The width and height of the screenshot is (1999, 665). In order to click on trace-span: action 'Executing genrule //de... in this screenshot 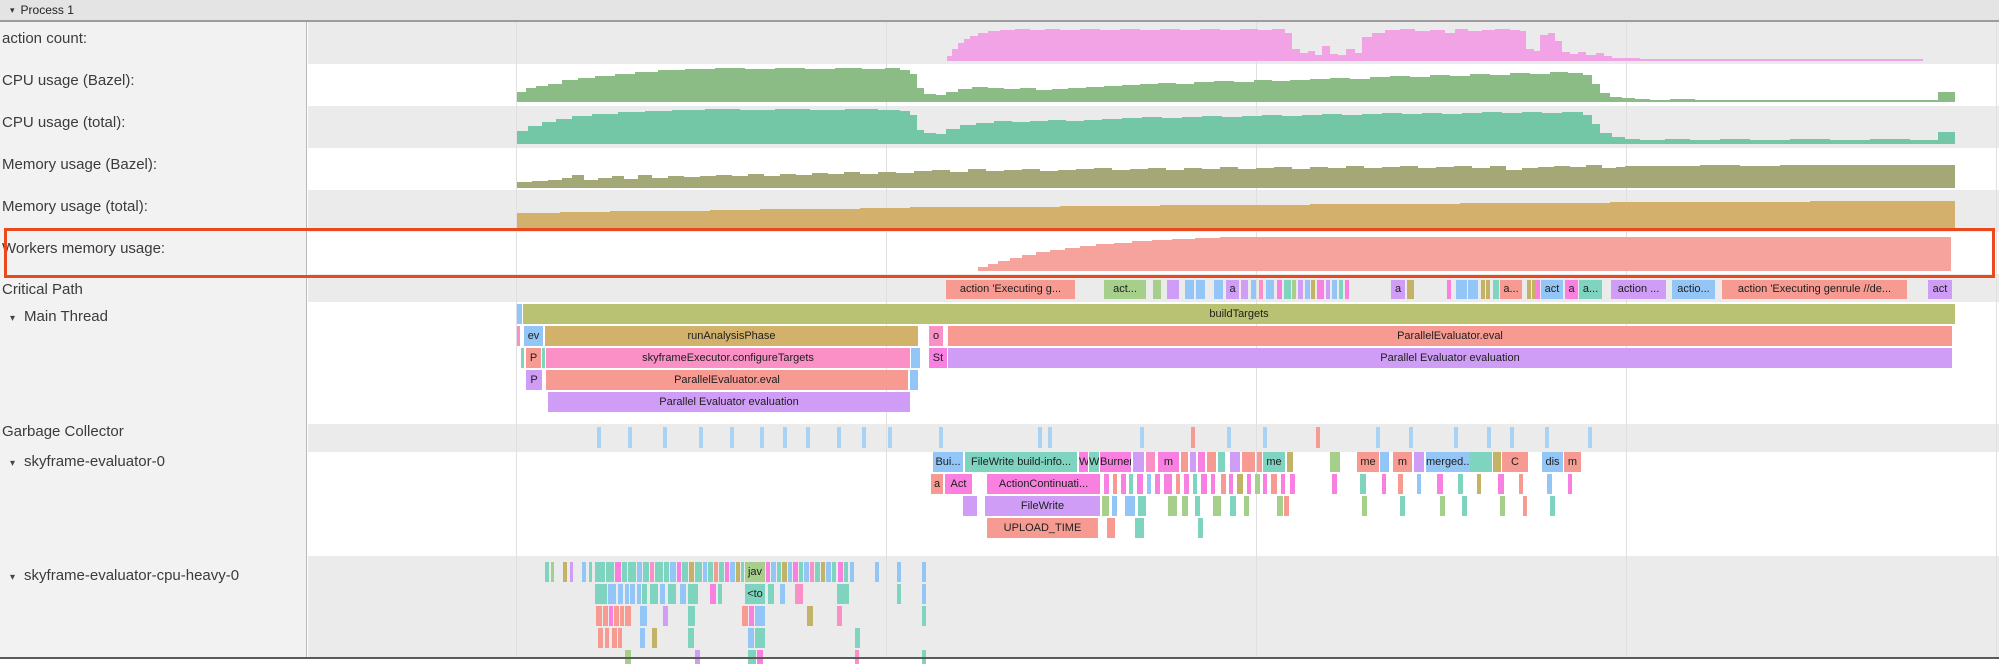, I will do `click(1814, 289)`.